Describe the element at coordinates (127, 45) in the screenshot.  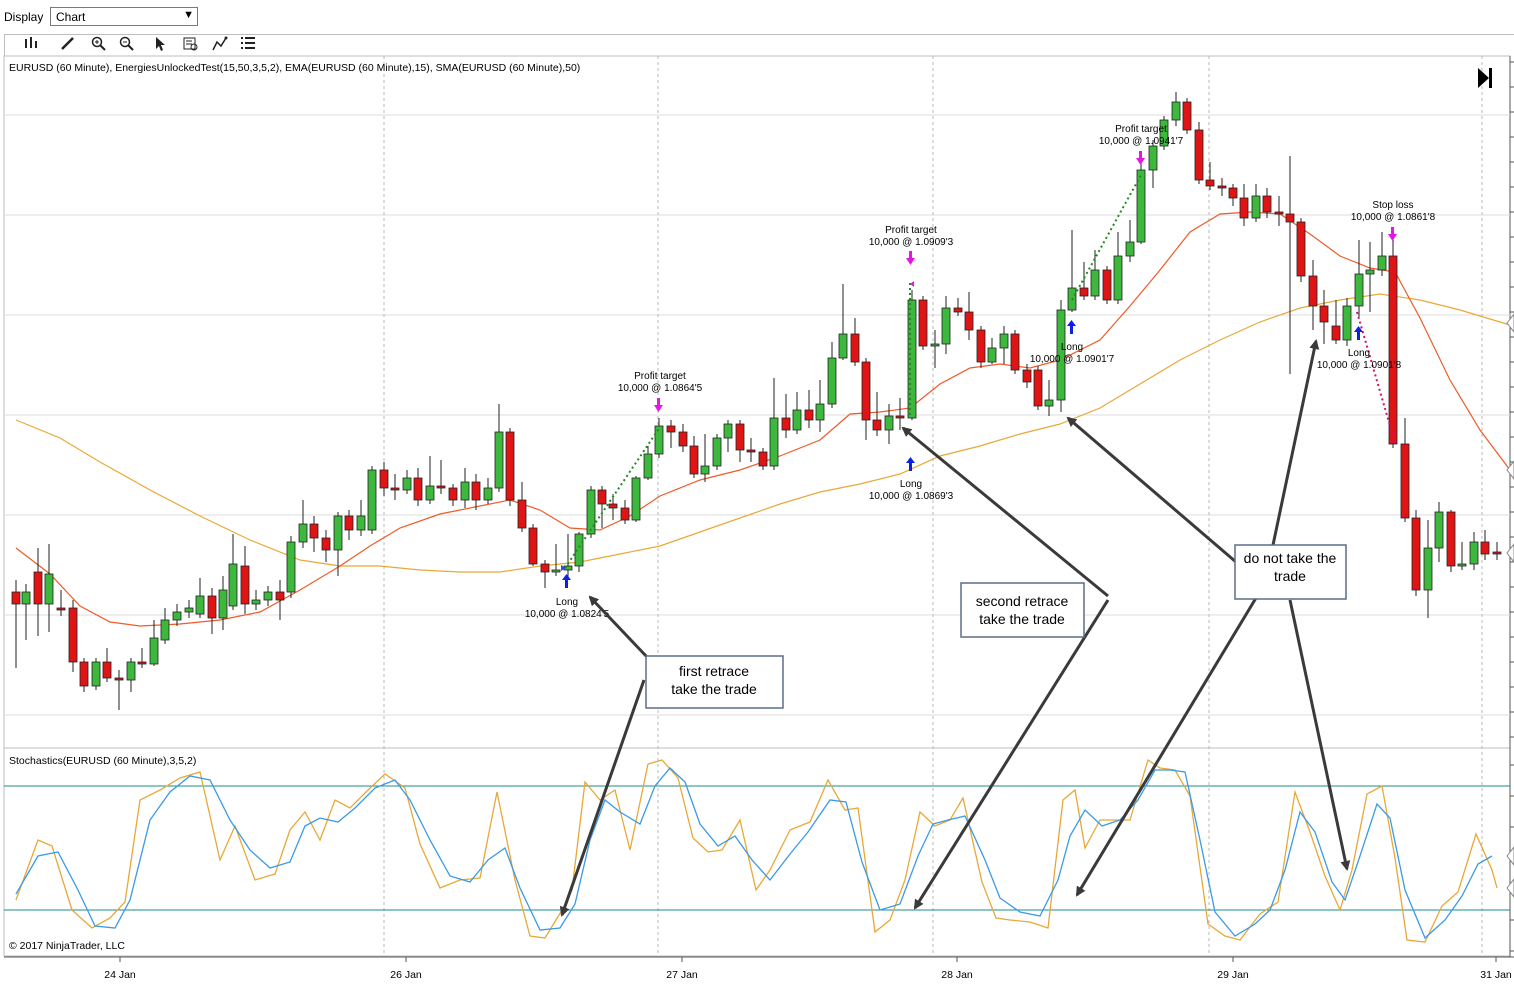
I see `zoom-out-icon` at that location.